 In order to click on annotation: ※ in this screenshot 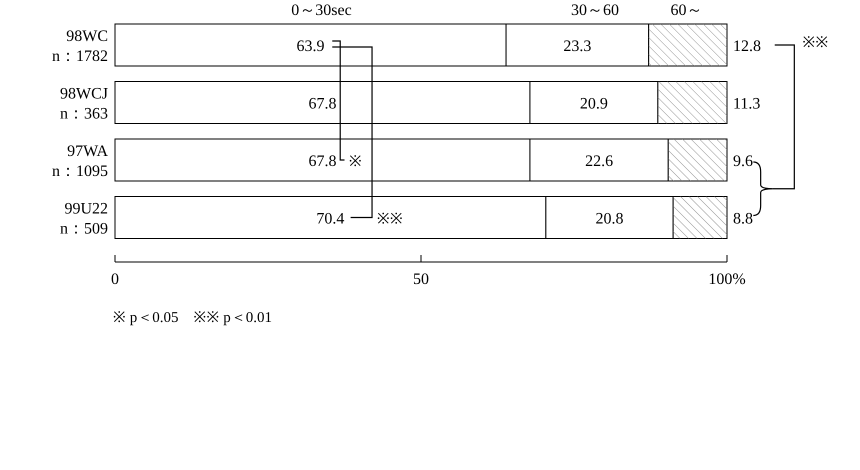, I will do `click(355, 162)`.